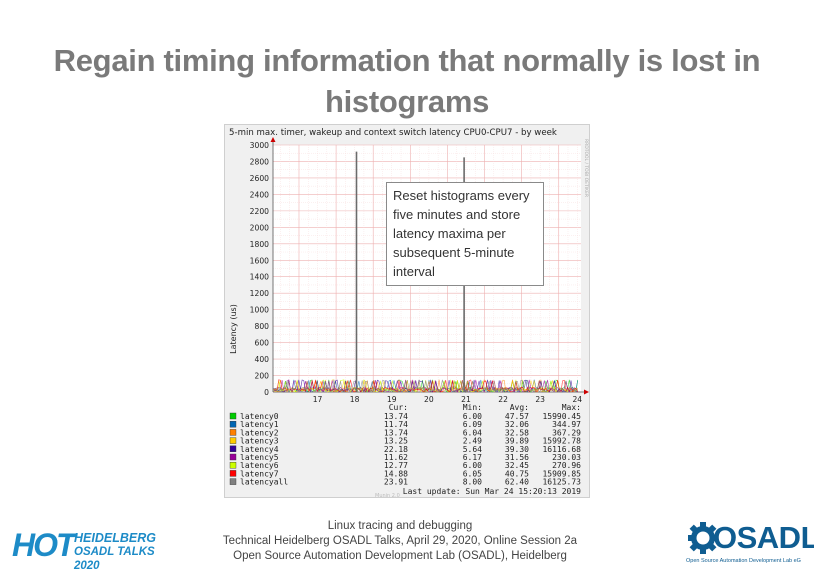 Image resolution: width=814 pixels, height=576 pixels. I want to click on legend-name: latency0, so click(259, 416).